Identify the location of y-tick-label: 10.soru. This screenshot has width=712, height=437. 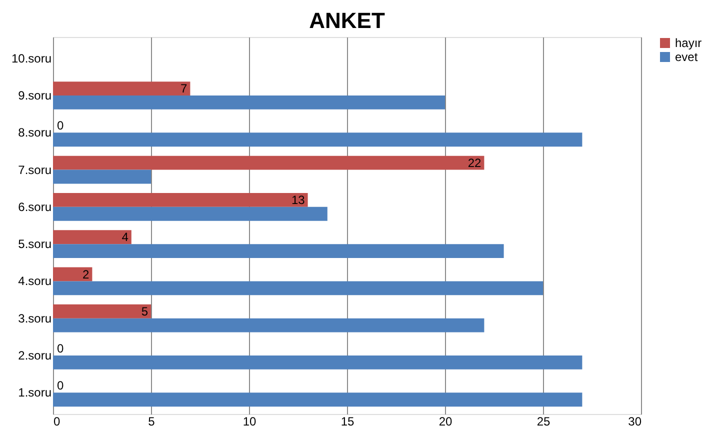
(31, 58).